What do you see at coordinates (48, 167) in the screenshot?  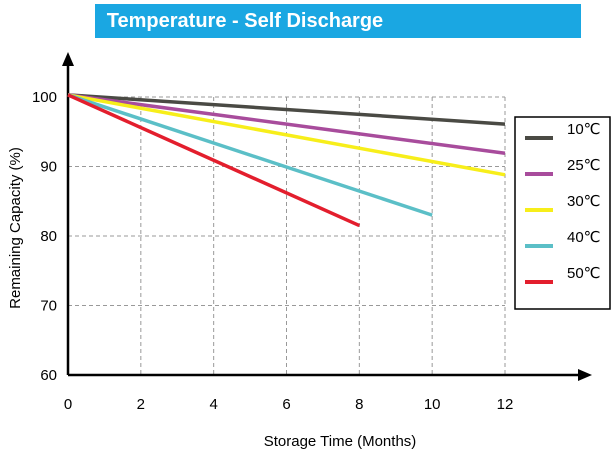 I see `y-tick-label: 90` at bounding box center [48, 167].